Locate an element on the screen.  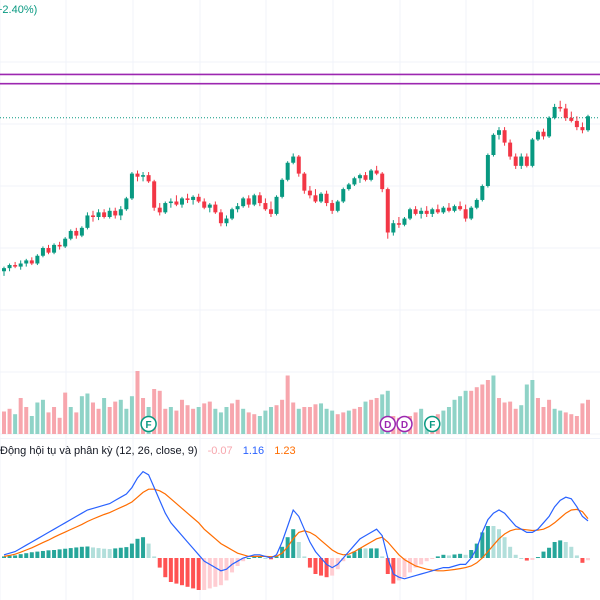
marker-label: D is located at coordinates (404, 425).